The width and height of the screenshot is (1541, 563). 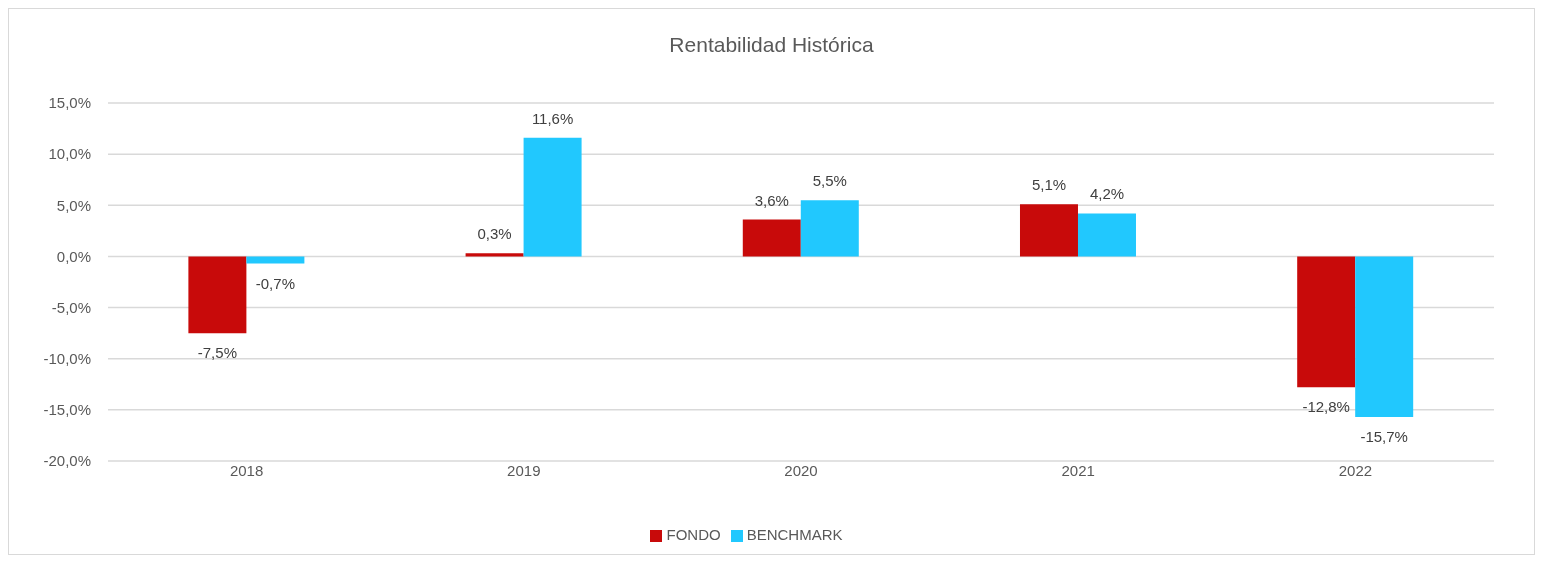 I want to click on x-tick-label: 2020, so click(x=801, y=470).